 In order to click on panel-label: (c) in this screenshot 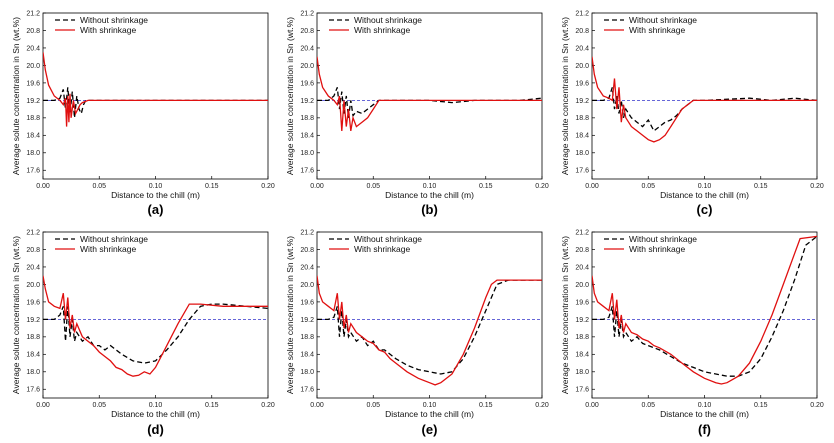, I will do `click(705, 209)`.